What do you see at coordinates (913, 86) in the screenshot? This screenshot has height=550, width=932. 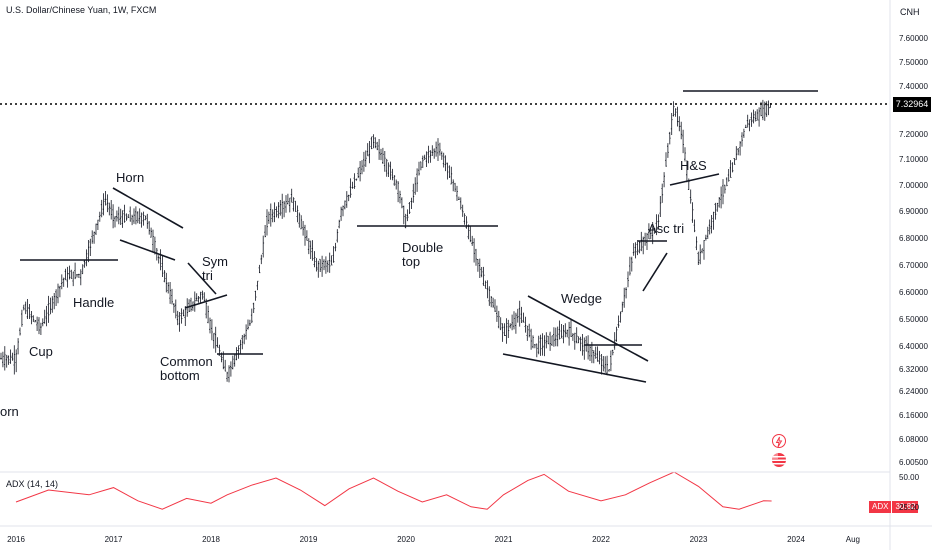 I see `price-tick-label: 7.40000` at bounding box center [913, 86].